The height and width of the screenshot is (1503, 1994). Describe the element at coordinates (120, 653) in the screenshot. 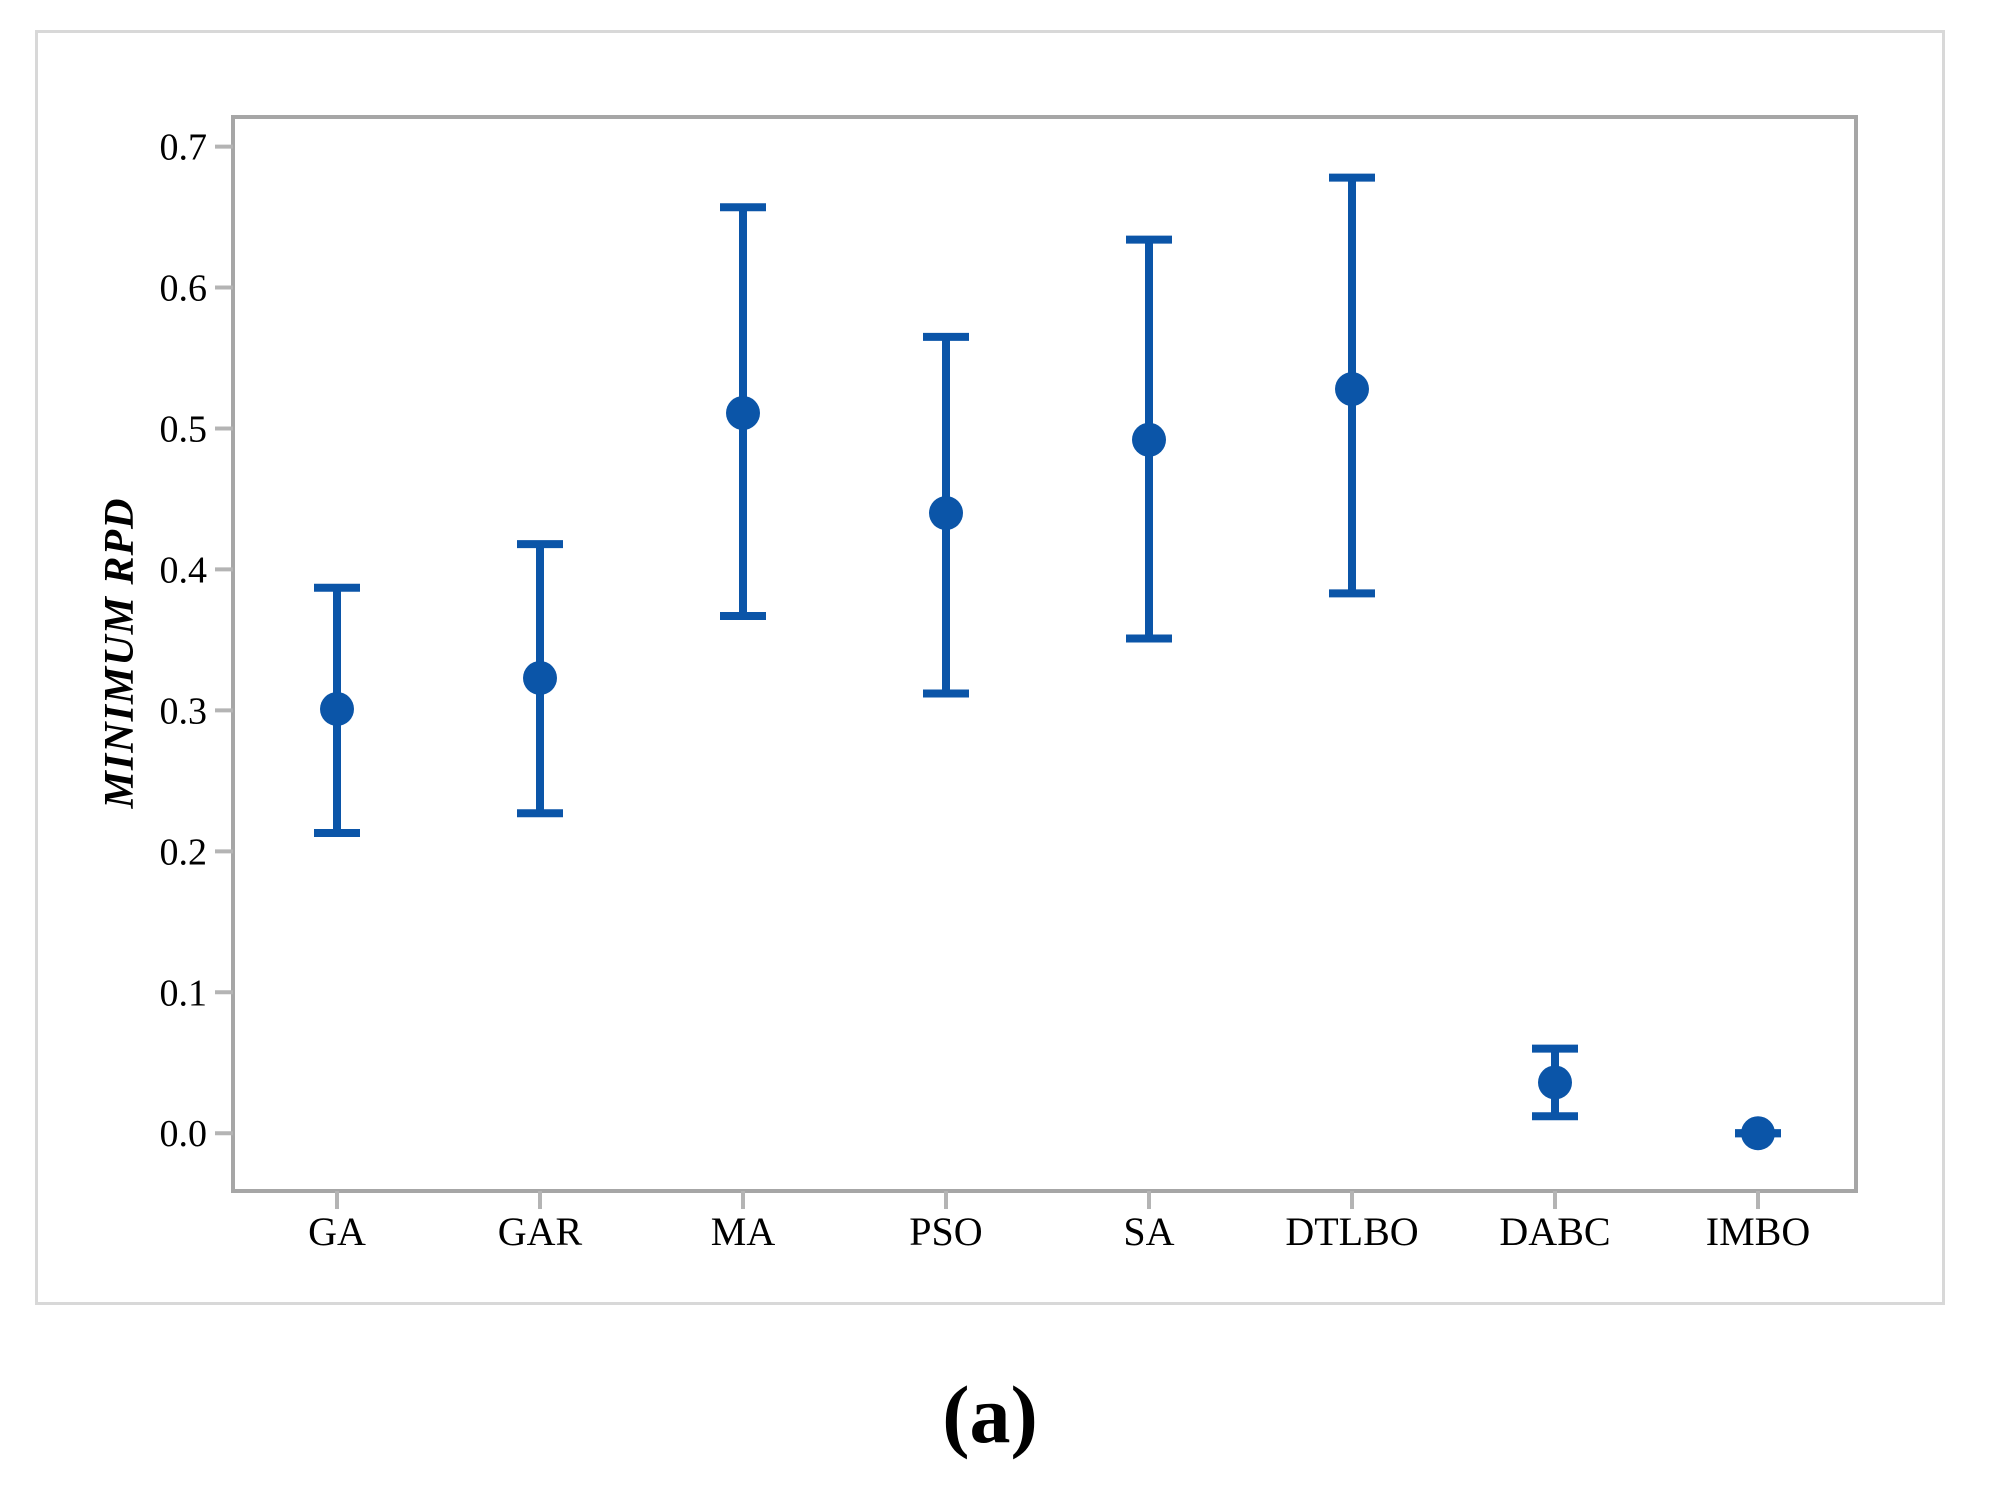

I see `y-axis-title: MINIMUM RPD` at that location.